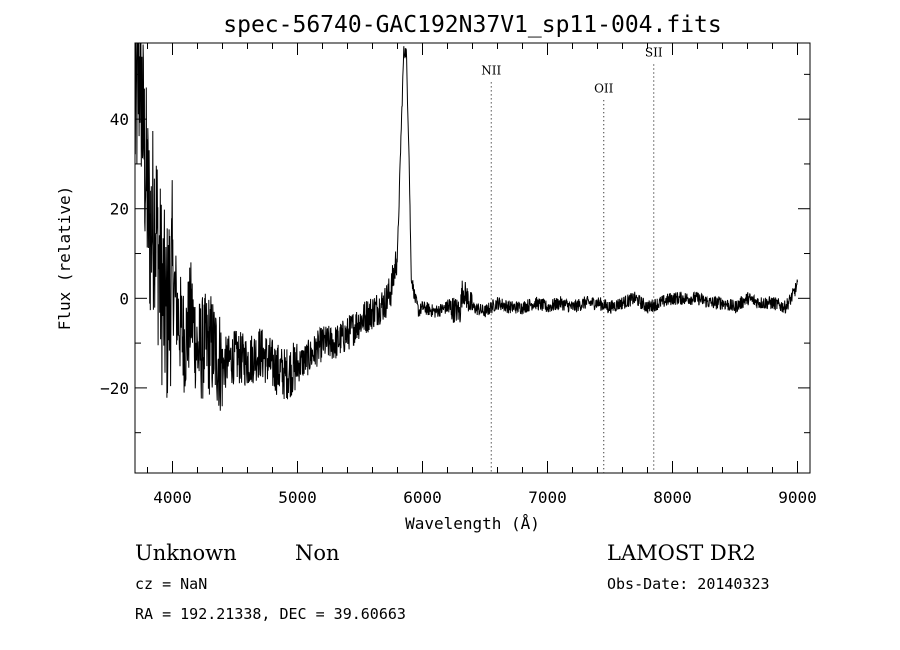 The image size is (900, 650). I want to click on x-tick-label: 8000, so click(672, 497).